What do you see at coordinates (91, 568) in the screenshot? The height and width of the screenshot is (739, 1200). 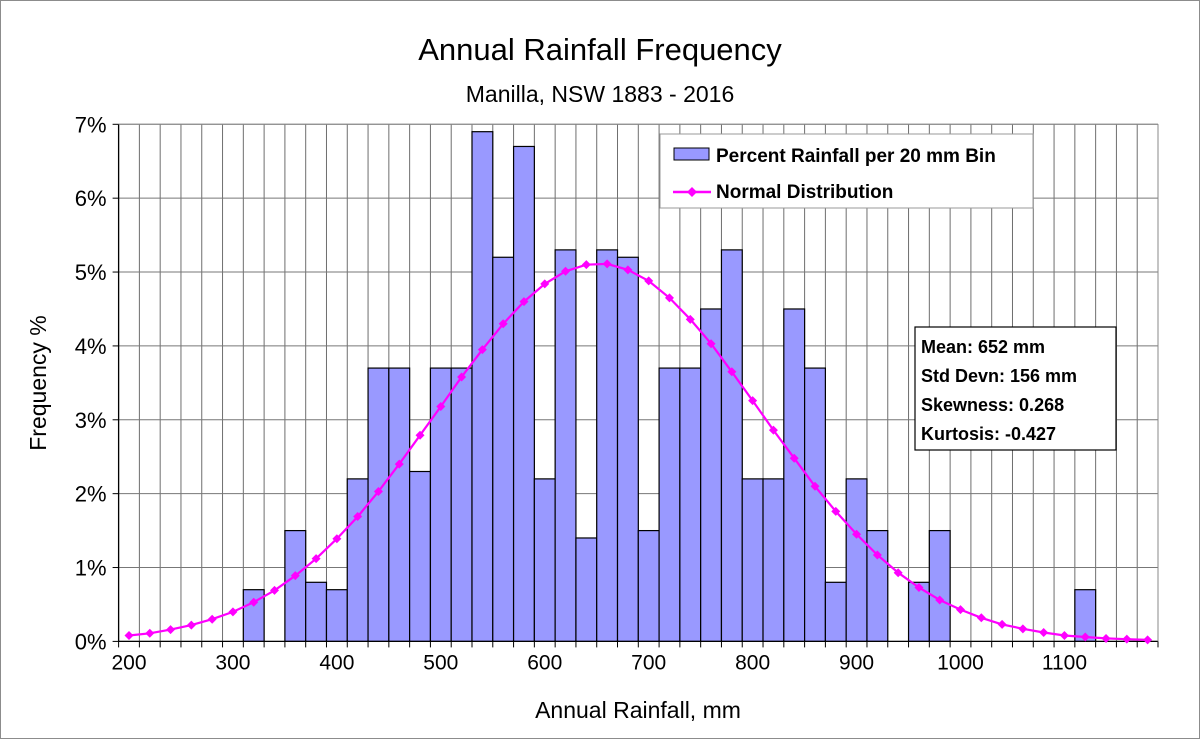 I see `y-tick-label: 1%` at bounding box center [91, 568].